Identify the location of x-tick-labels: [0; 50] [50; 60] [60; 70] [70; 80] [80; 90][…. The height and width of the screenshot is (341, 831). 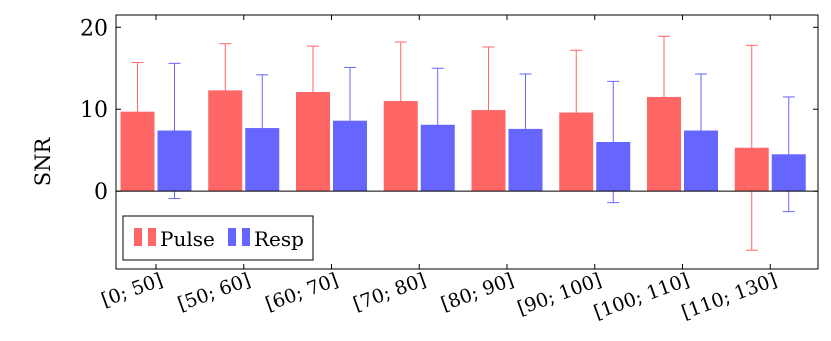
(438, 296).